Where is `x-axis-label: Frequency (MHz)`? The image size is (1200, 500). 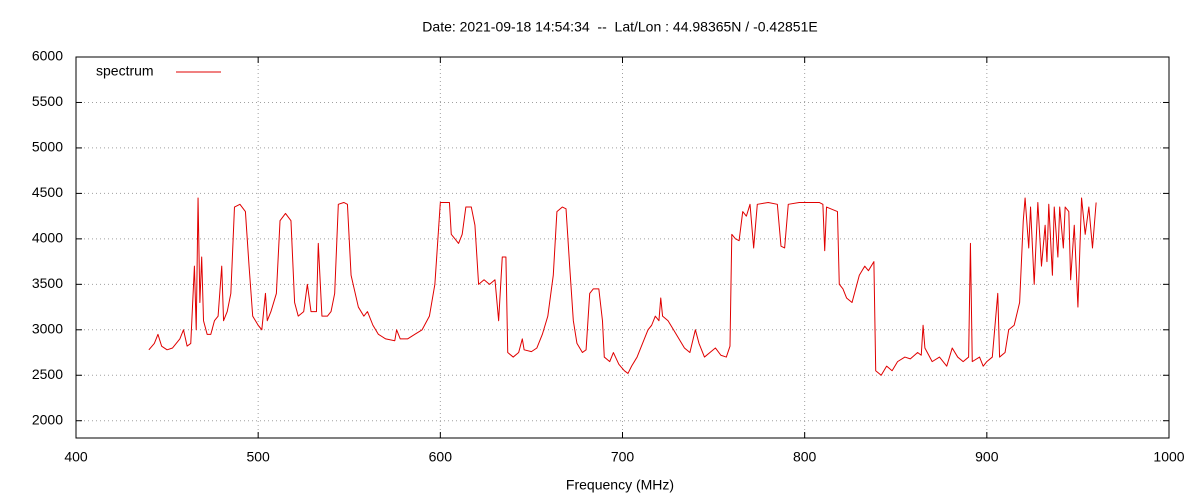 x-axis-label: Frequency (MHz) is located at coordinates (620, 485).